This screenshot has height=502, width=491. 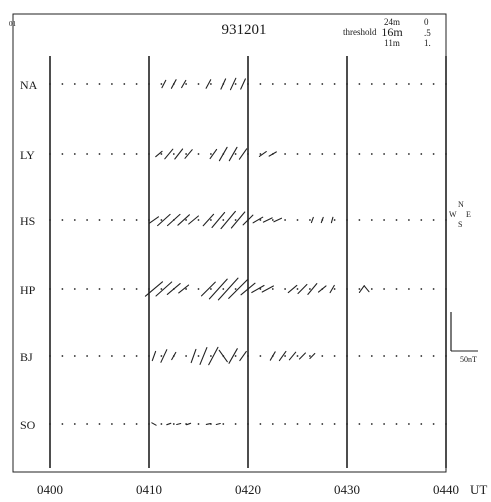 I want to click on station-label-so: SO, so click(x=28, y=425).